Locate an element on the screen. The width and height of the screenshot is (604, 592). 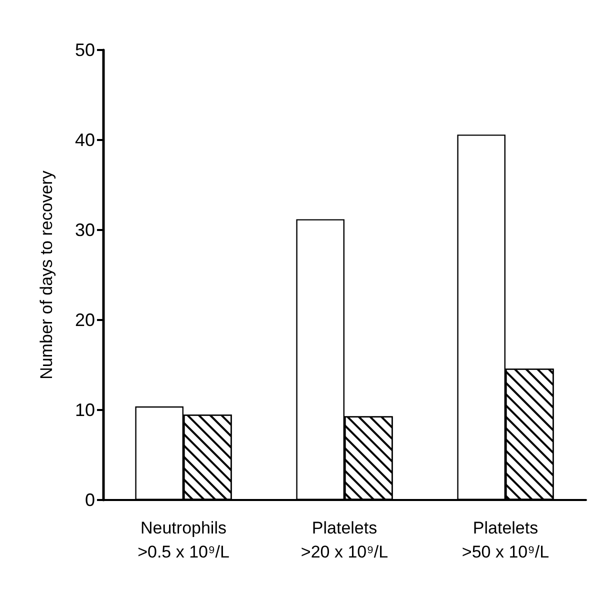
y-tick-label: 30 is located at coordinates (84, 230).